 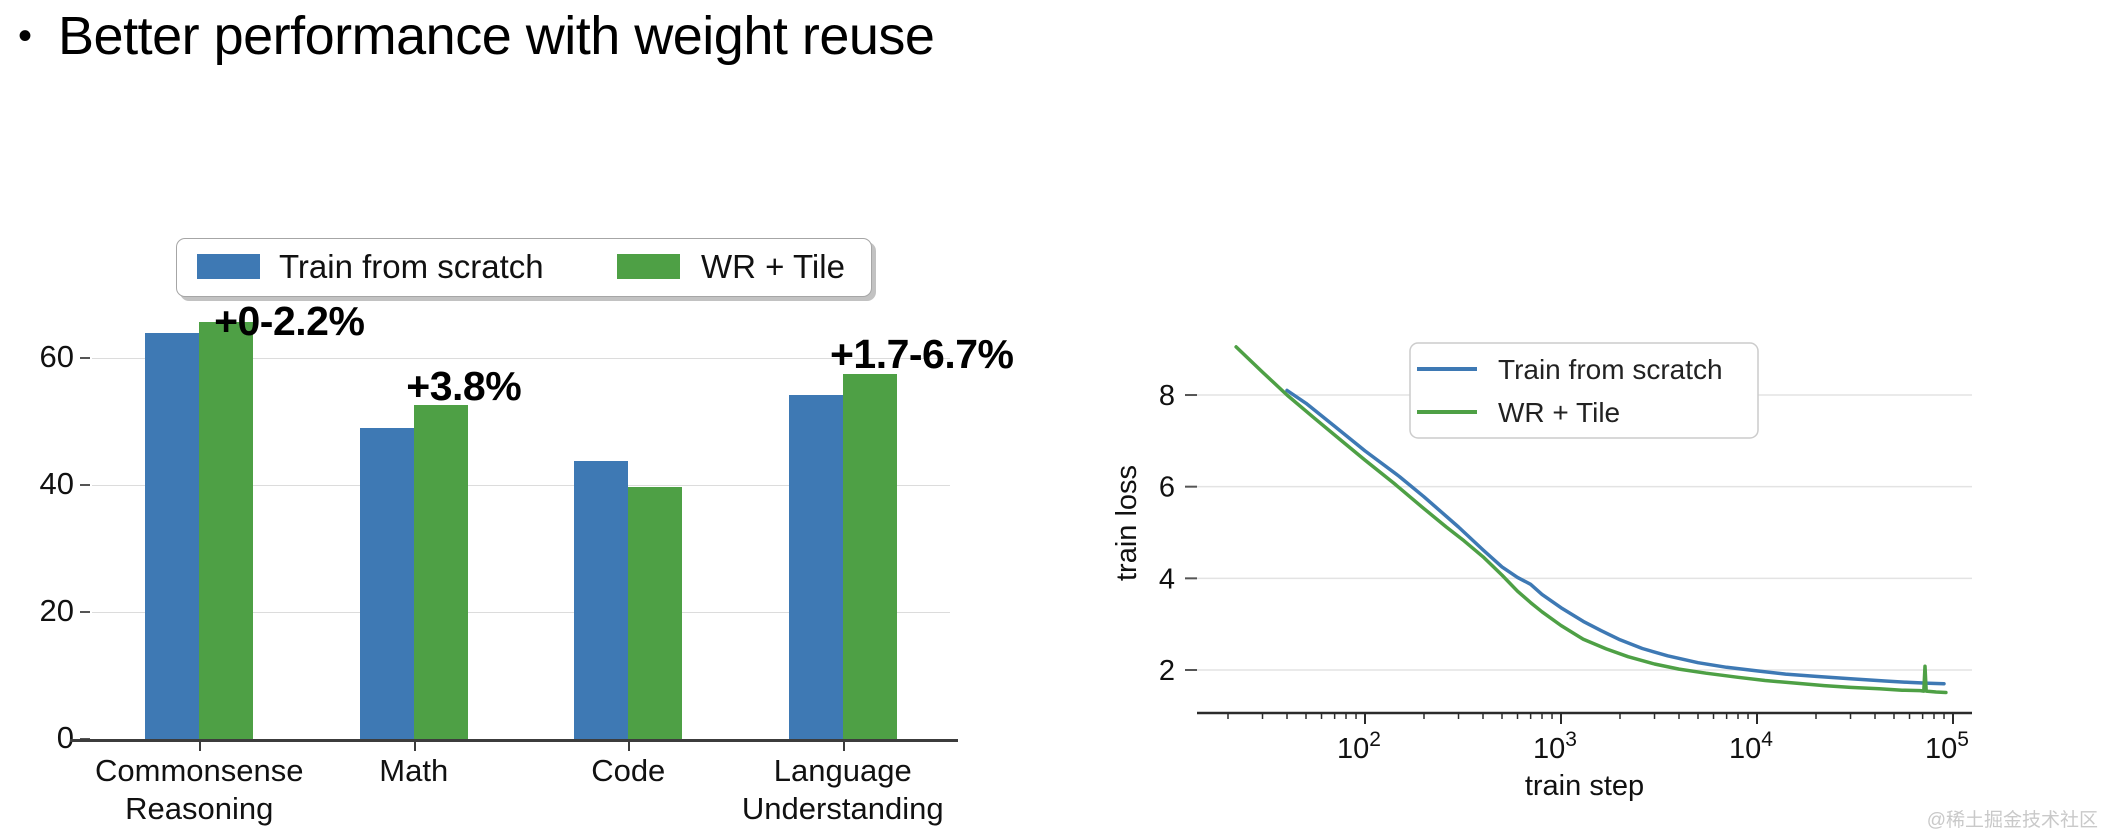 What do you see at coordinates (56, 611) in the screenshot?
I see `y-tick-label-20: 20` at bounding box center [56, 611].